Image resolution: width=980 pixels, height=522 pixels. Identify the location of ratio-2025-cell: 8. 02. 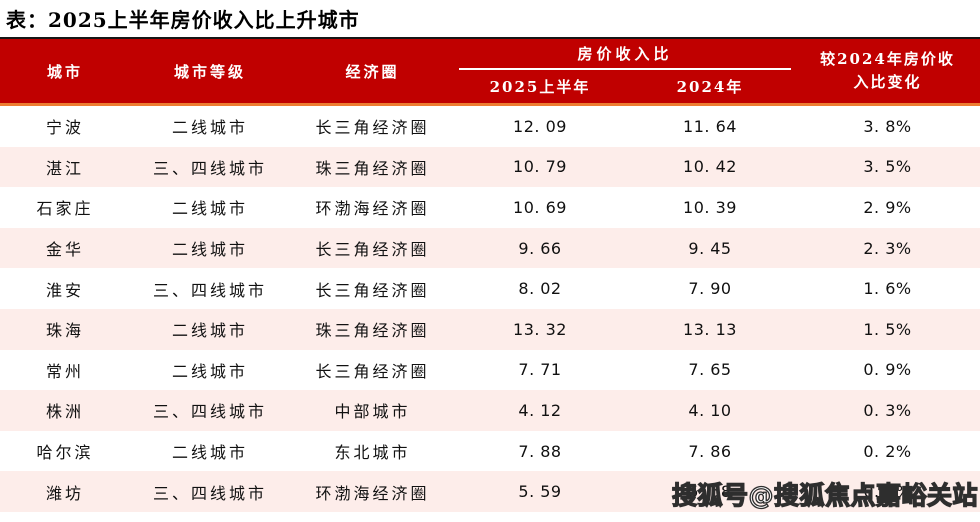
(540, 289).